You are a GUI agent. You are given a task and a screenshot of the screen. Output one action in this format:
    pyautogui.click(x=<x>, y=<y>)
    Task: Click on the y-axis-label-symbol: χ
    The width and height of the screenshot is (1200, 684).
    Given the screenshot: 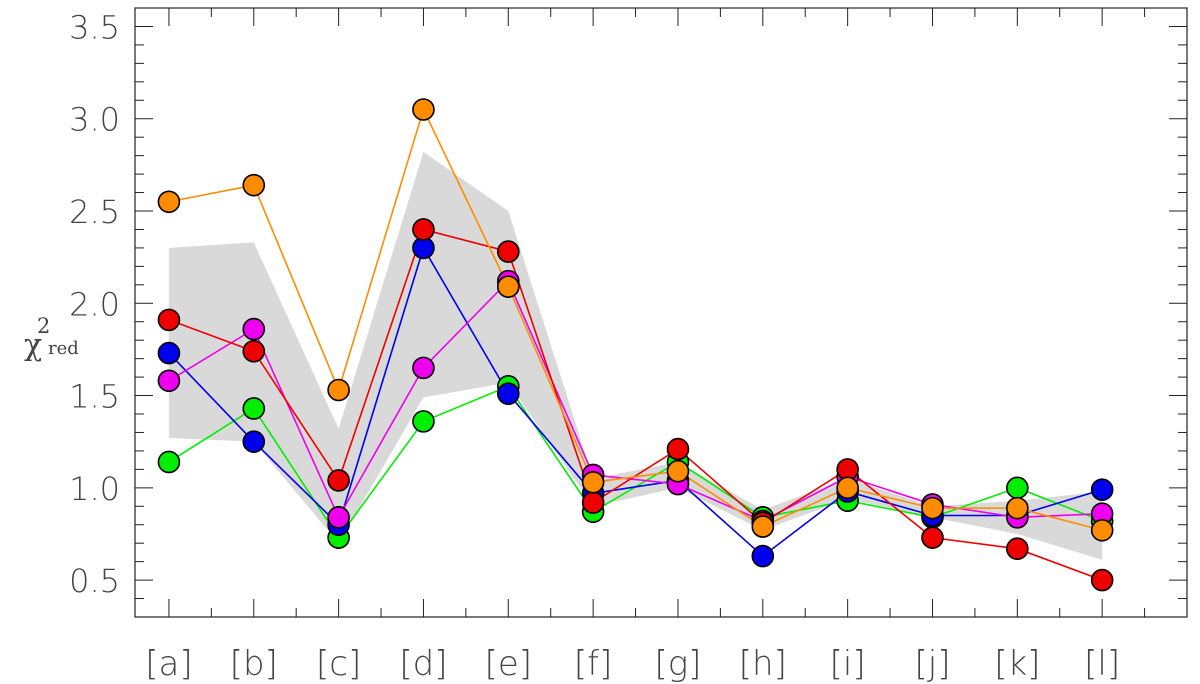 What is the action you would take?
    pyautogui.click(x=33, y=345)
    